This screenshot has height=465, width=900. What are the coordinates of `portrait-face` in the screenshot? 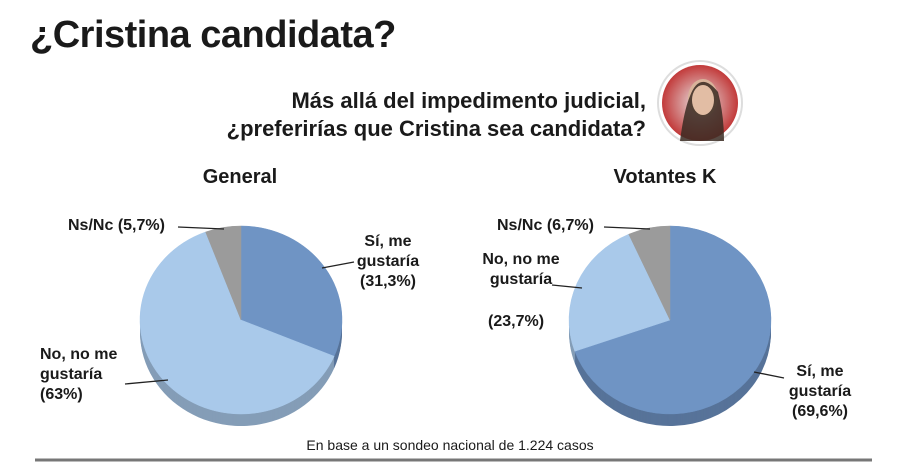 It's located at (703, 100).